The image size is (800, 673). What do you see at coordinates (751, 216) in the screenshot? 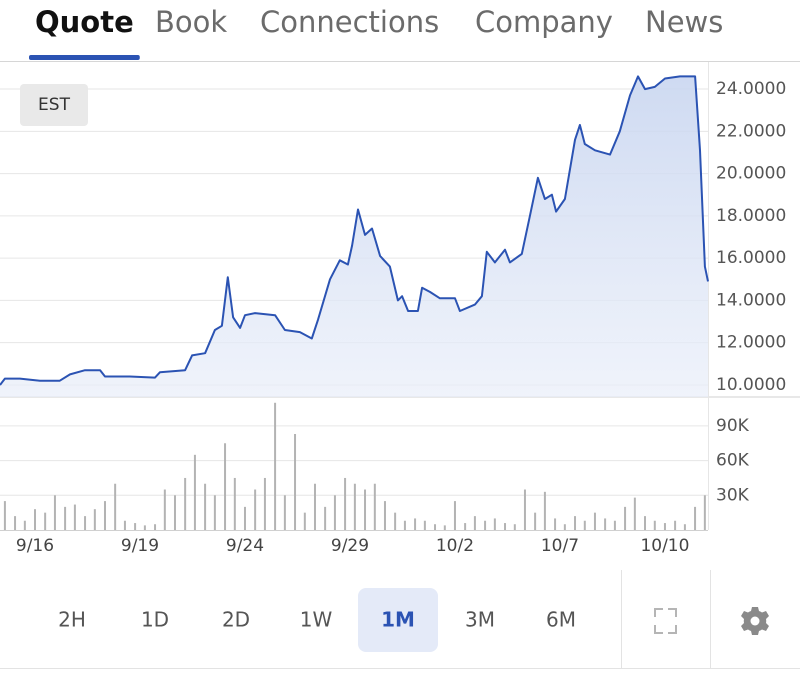
I see `y-tick-label: 18.0000` at bounding box center [751, 216].